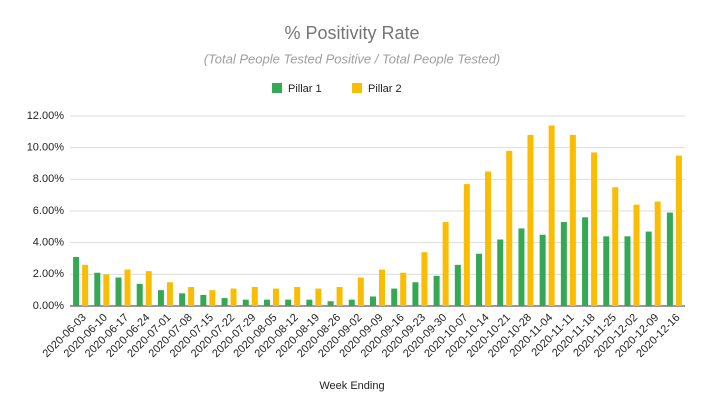 Image resolution: width=703 pixels, height=415 pixels. Describe the element at coordinates (48, 306) in the screenshot. I see `y-tick-label: 0.00%` at that location.